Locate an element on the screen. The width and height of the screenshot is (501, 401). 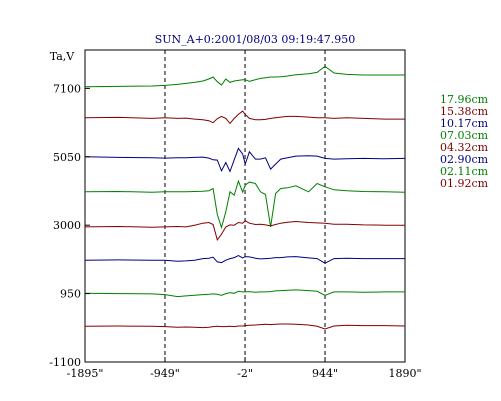
x-tick-label-3: 944" is located at coordinates (325, 373).